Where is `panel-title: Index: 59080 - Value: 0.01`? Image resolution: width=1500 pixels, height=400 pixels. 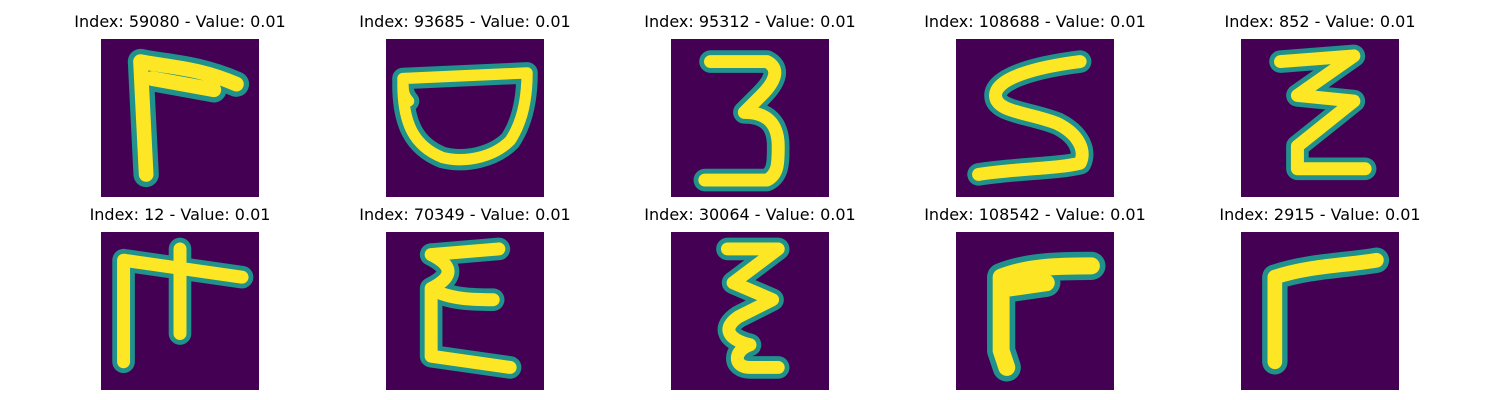 panel-title: Index: 59080 - Value: 0.01 is located at coordinates (180, 21).